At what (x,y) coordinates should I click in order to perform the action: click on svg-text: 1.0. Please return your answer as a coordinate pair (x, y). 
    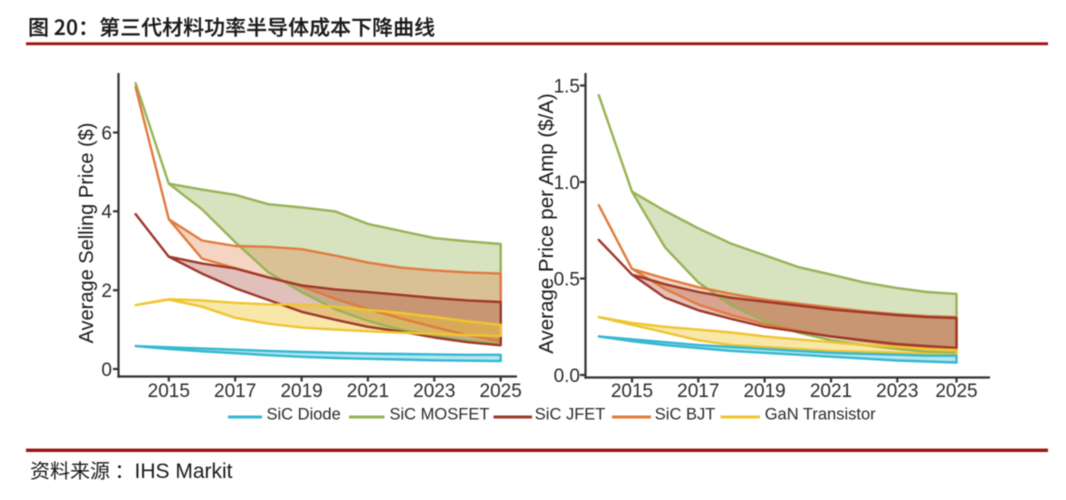
    Looking at the image, I should click on (567, 183).